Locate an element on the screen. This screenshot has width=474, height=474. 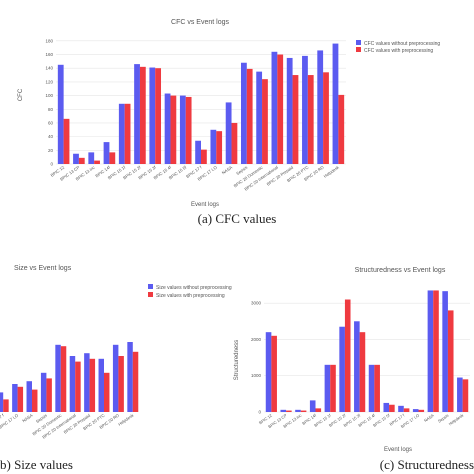
structuredness-bar-with-bpic-15-2f is located at coordinates (347, 355).